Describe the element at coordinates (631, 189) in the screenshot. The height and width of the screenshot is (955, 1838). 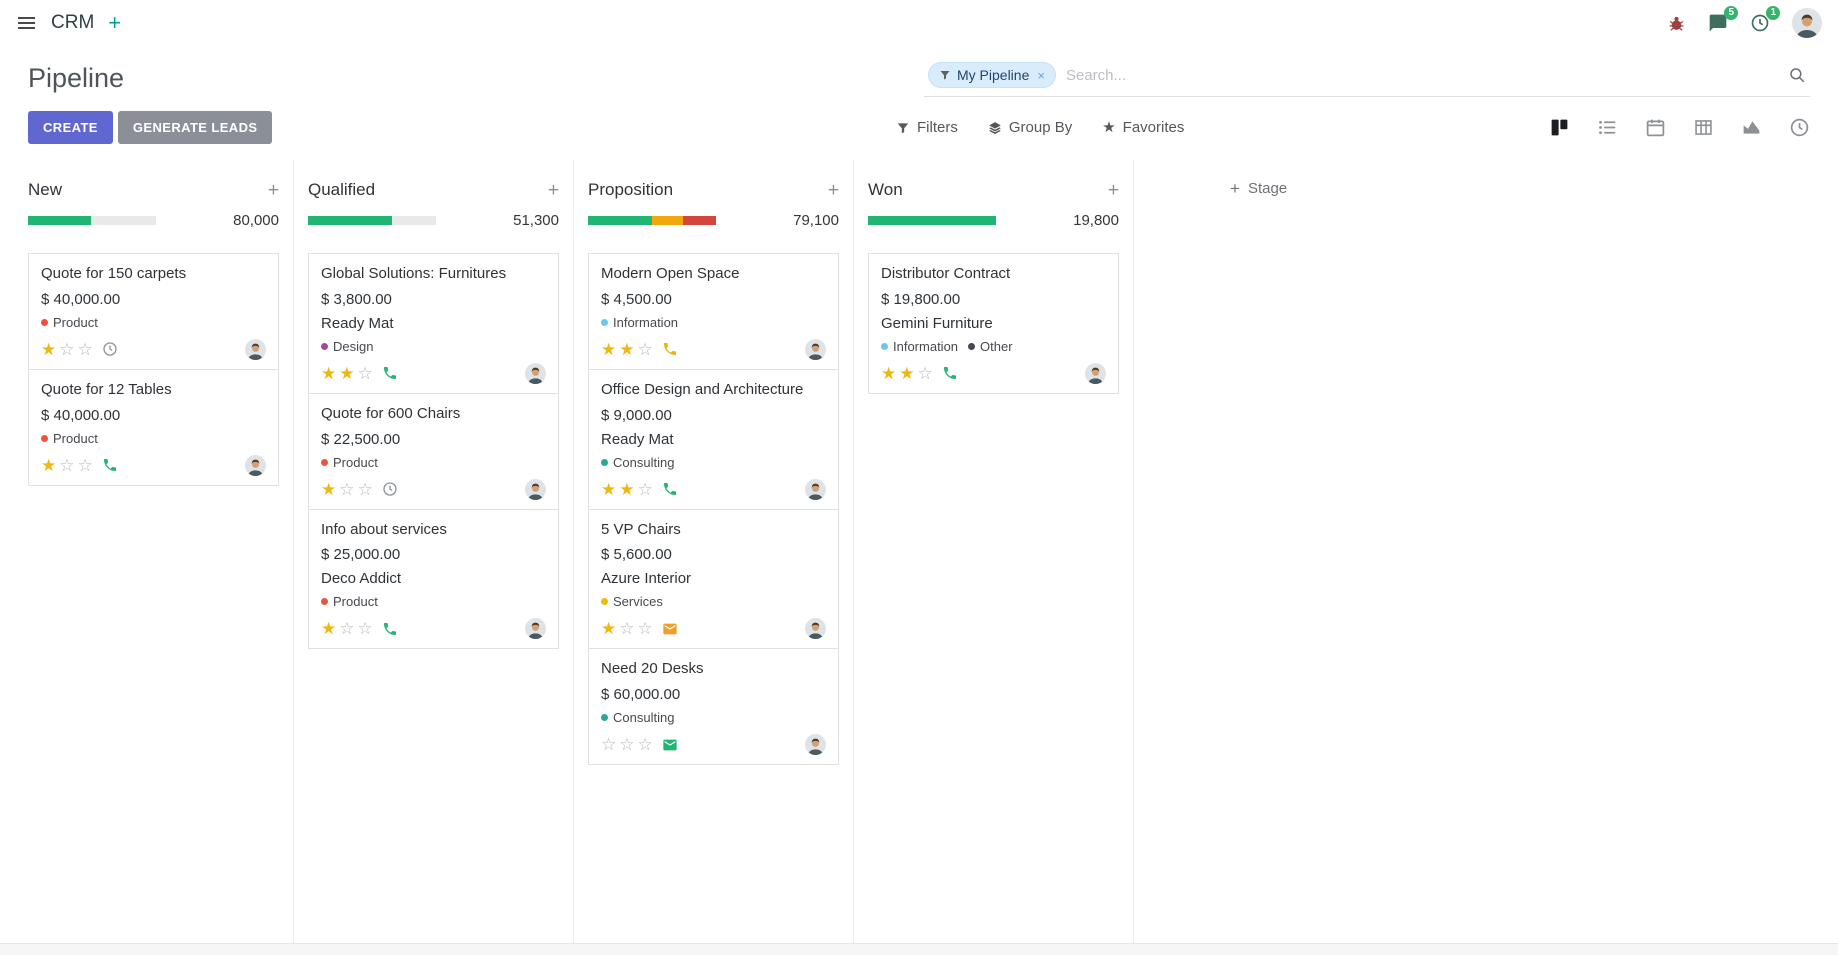
I see `column-title: Proposition` at that location.